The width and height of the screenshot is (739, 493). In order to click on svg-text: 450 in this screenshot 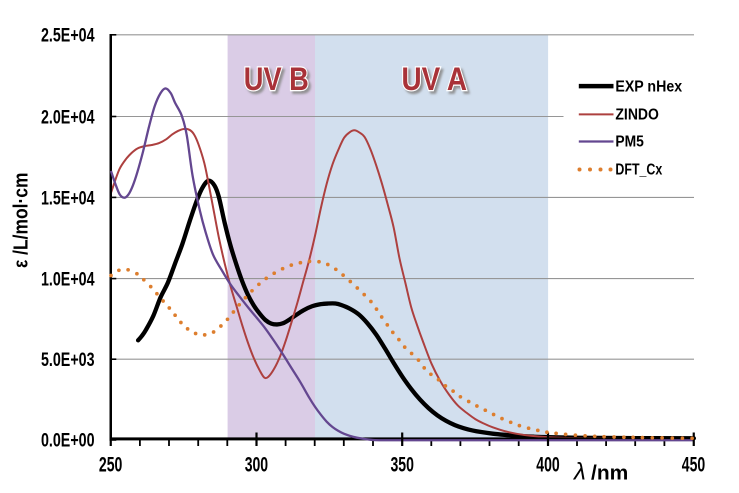, I will do `click(693, 465)`.